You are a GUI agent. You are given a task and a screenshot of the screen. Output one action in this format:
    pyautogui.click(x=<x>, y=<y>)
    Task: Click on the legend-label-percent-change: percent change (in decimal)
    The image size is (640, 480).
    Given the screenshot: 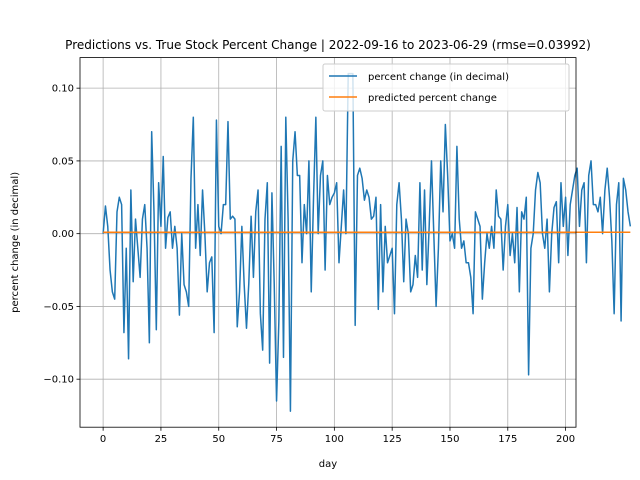 What is the action you would take?
    pyautogui.click(x=438, y=77)
    